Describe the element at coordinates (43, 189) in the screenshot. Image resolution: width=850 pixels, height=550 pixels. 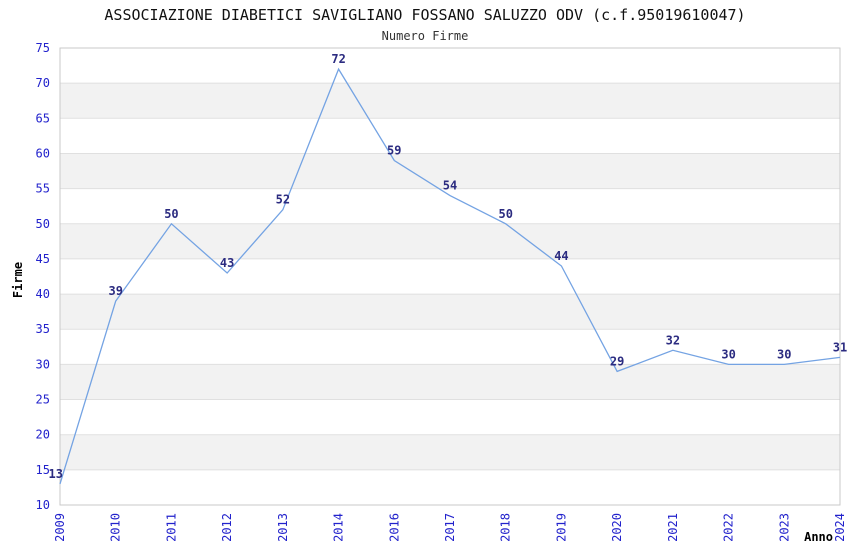
I see `y-tick-label: 55` at that location.